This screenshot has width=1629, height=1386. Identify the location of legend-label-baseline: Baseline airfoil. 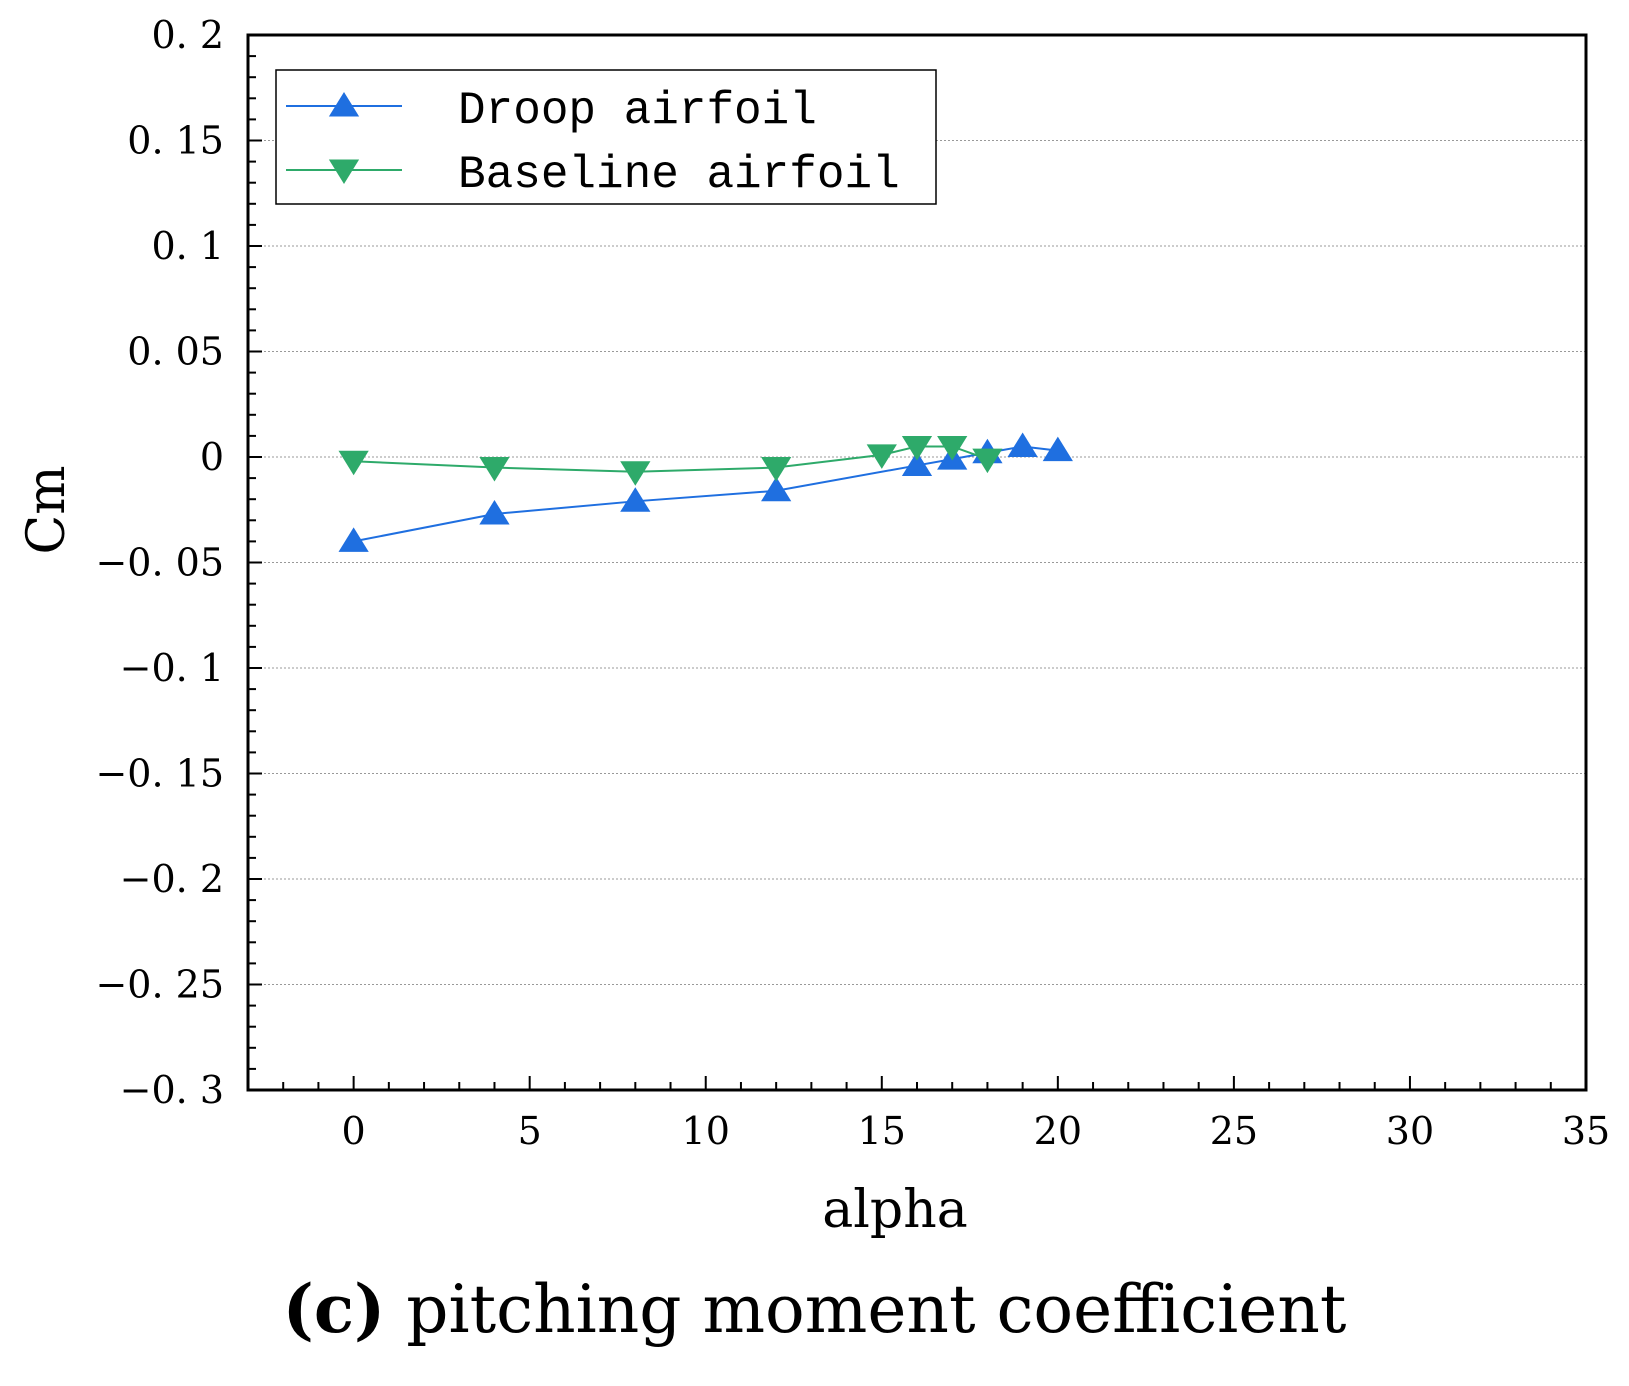
(679, 175).